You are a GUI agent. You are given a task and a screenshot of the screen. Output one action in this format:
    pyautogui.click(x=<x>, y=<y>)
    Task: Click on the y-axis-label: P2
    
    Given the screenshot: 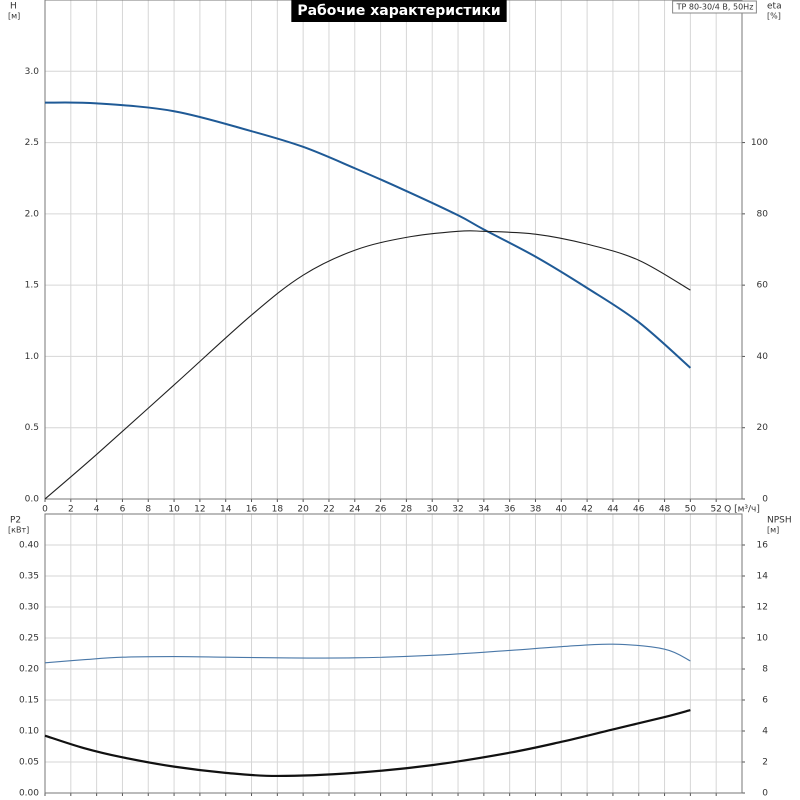 What is the action you would take?
    pyautogui.click(x=15, y=521)
    